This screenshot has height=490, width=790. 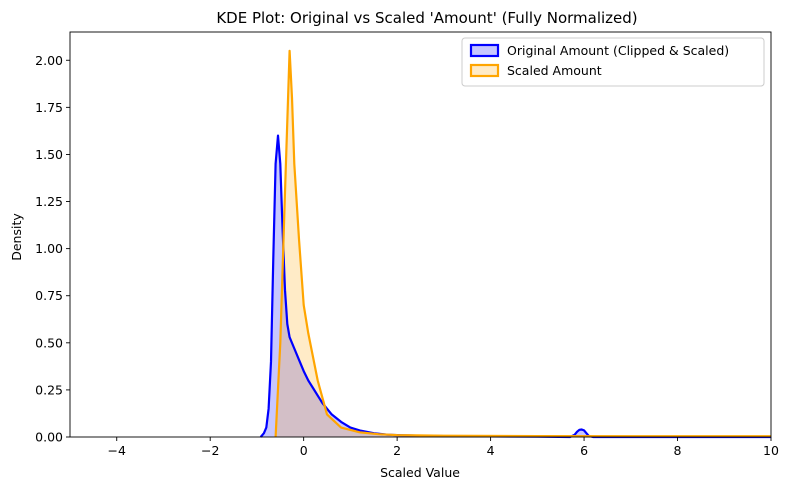 What do you see at coordinates (49, 201) in the screenshot?
I see `y-tick-label: 1.25` at bounding box center [49, 201].